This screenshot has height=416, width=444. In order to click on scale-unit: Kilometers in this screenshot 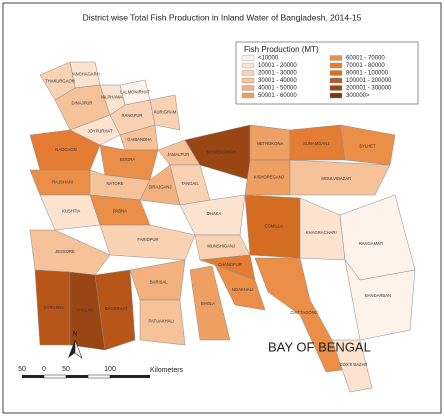, I will do `click(167, 370)`.